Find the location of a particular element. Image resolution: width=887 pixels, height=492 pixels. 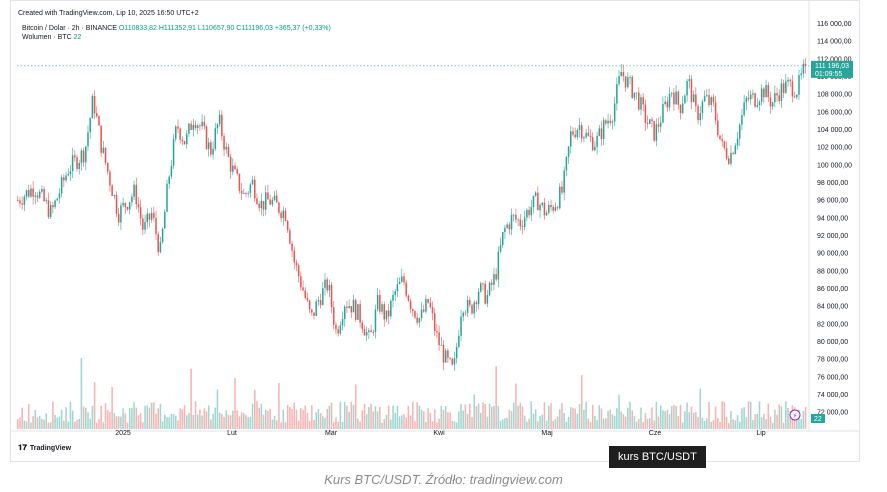

y-tick-label: 112 000,00 is located at coordinates (834, 59).